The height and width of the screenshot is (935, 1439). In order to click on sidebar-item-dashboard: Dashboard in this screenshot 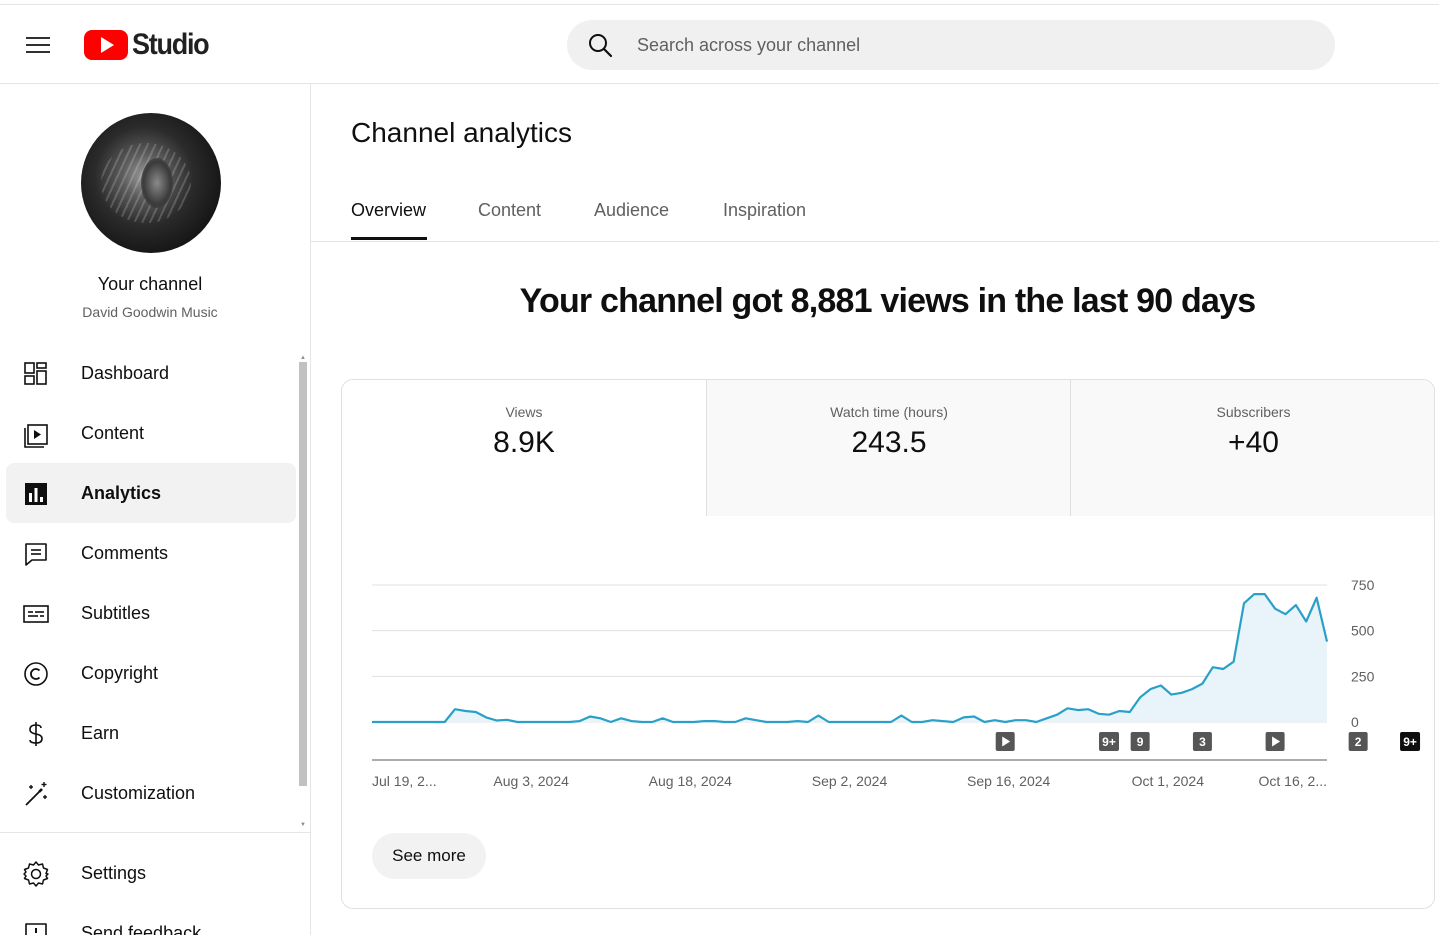, I will do `click(151, 373)`.